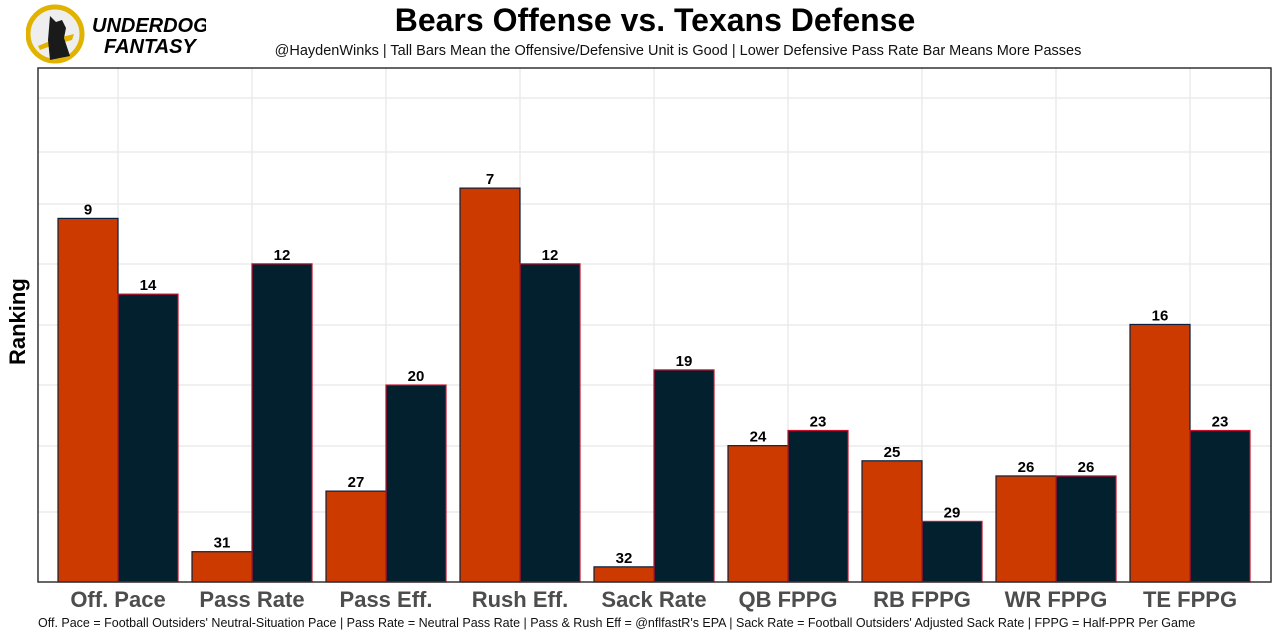 The width and height of the screenshot is (1280, 640). What do you see at coordinates (684, 361) in the screenshot?
I see `data-label: 19` at bounding box center [684, 361].